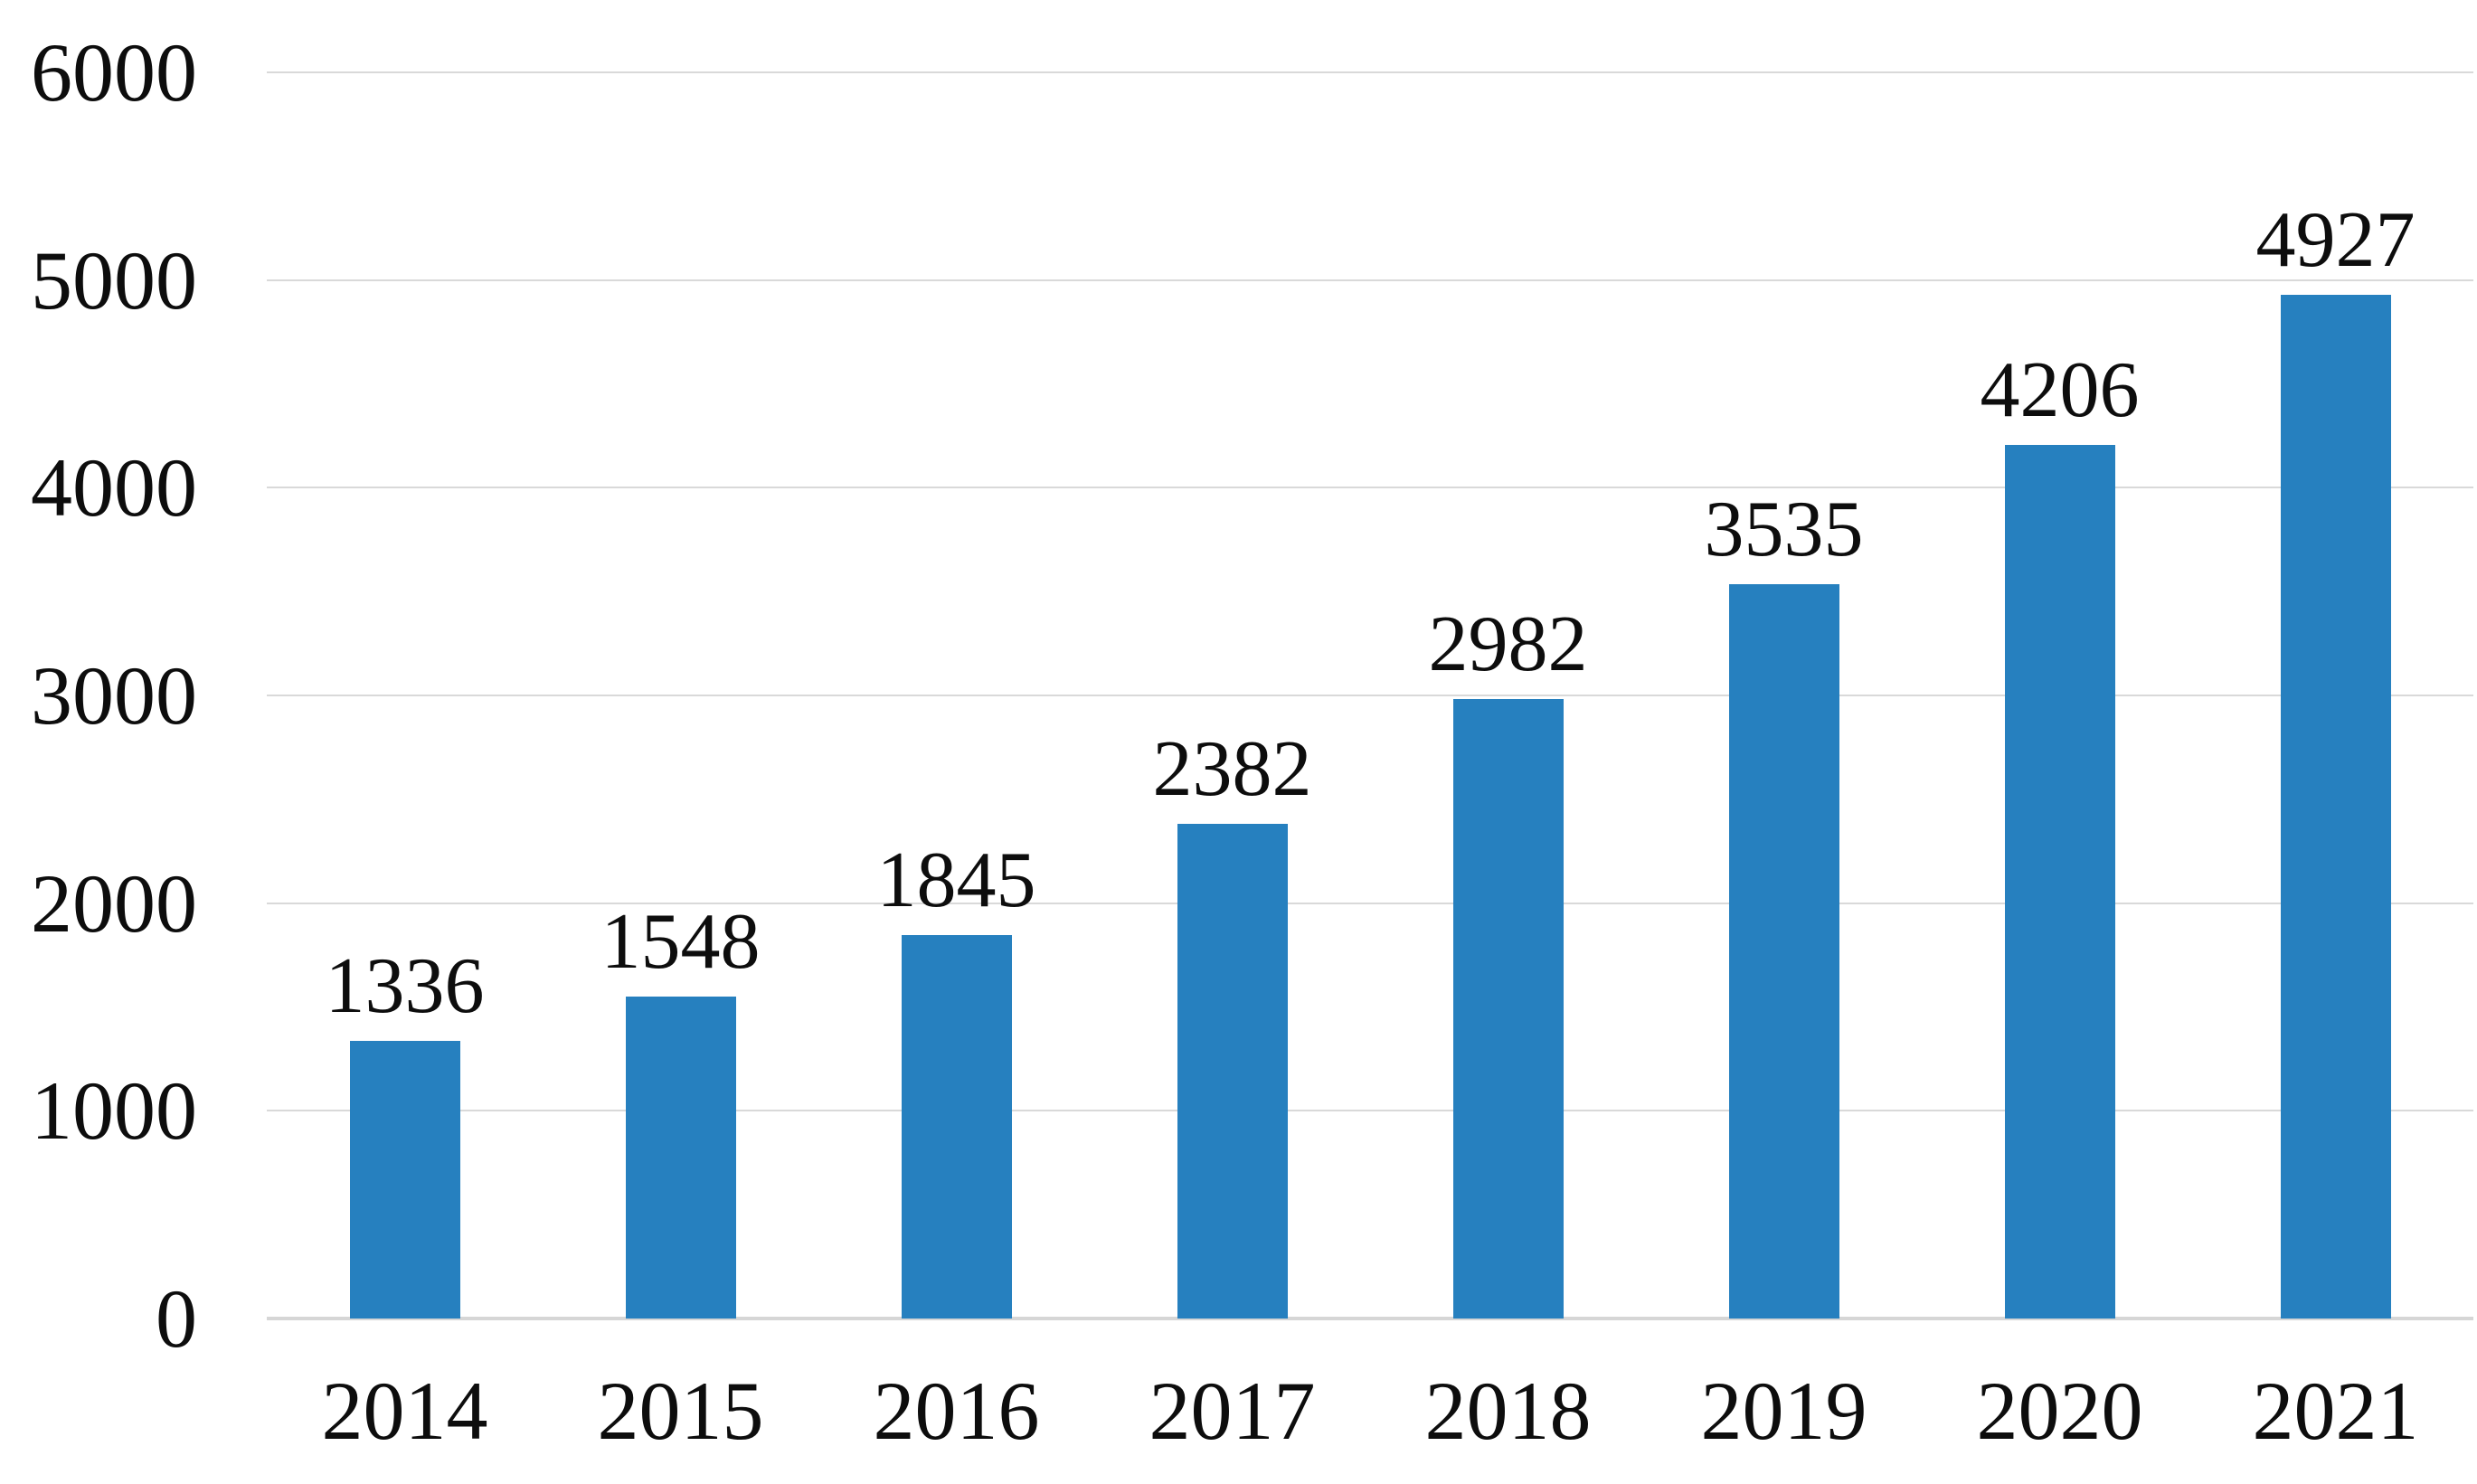 The image size is (2477, 1484). Describe the element at coordinates (404, 1180) in the screenshot. I see `bar-2014` at that location.